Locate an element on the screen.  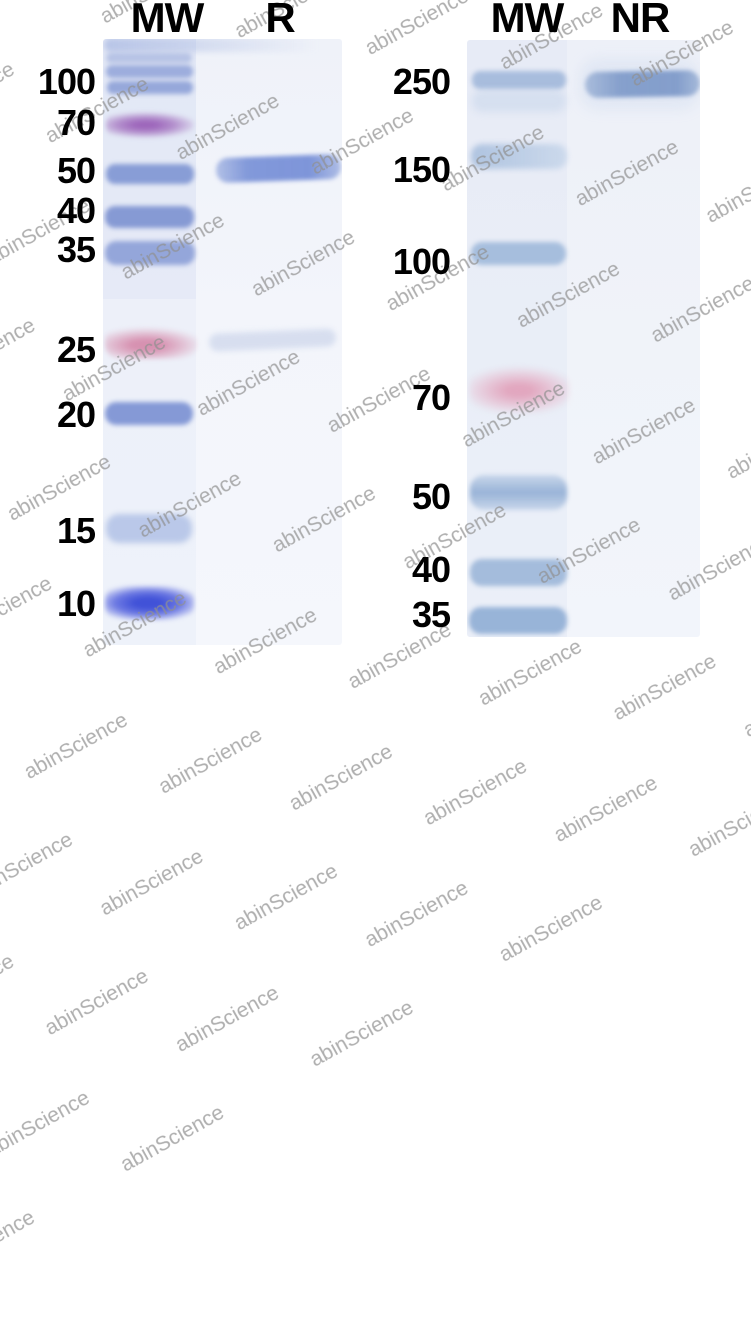
left-marker-100: 100 is located at coordinates (66, 81).